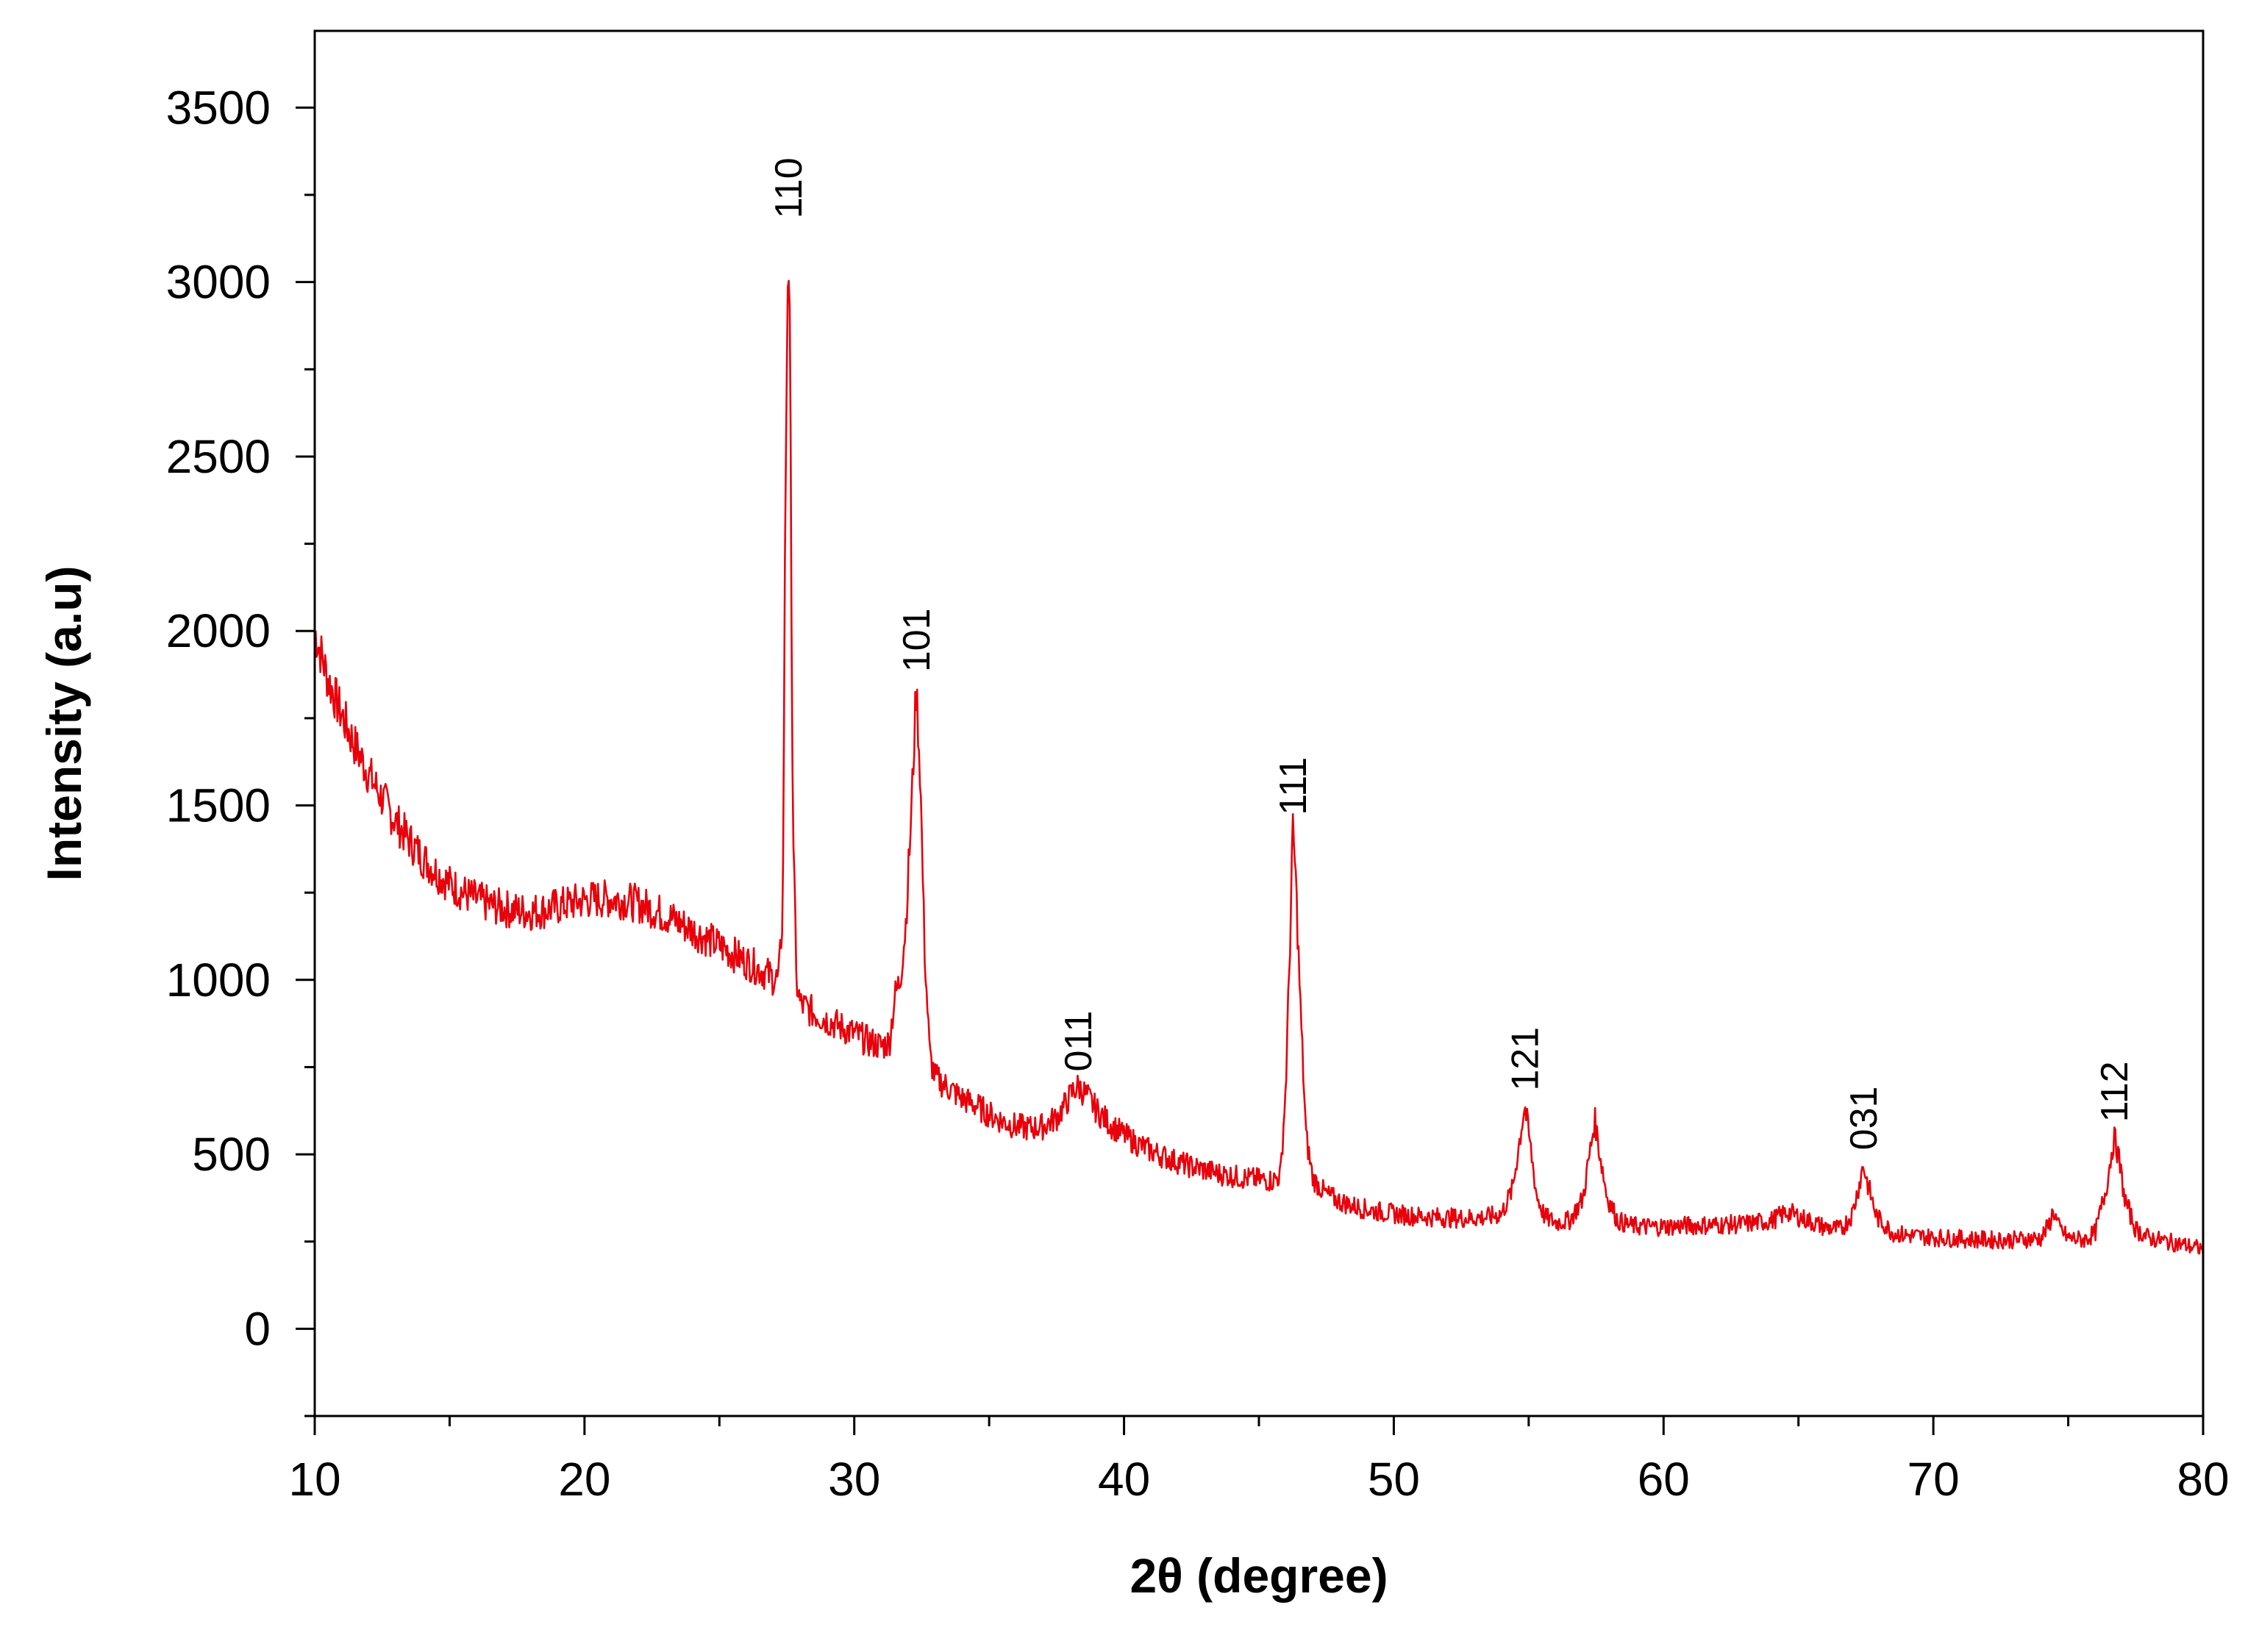 This screenshot has height=1652, width=2259. I want to click on y-tick-label: 1000, so click(218, 980).